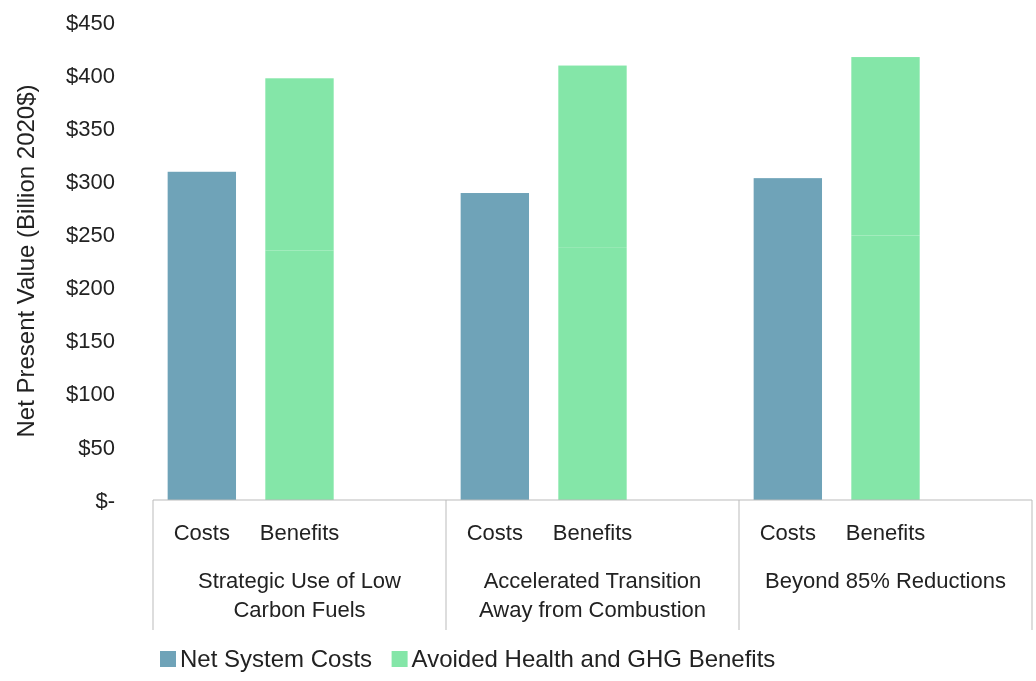  I want to click on y-tick-label: $400, so click(90, 75).